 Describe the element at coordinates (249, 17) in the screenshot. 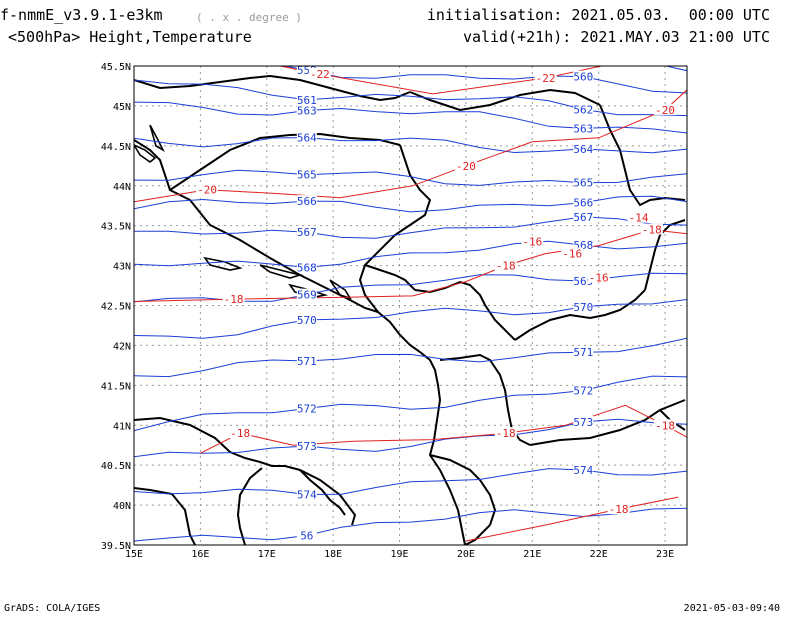

I see `model-units: ( . x . degree )` at that location.